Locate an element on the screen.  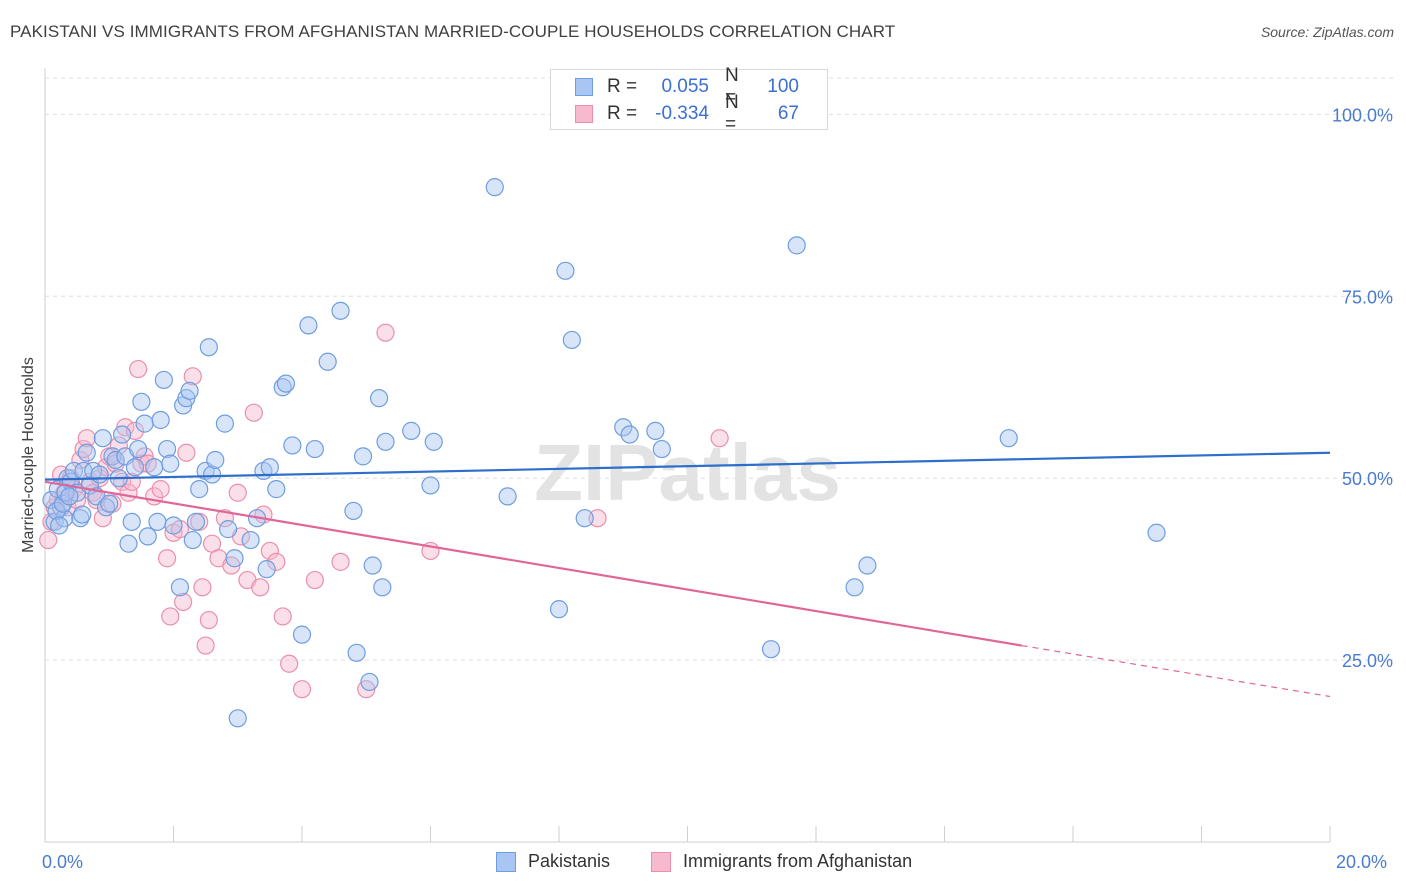
legend-n-value: 67 is located at coordinates (788, 113).